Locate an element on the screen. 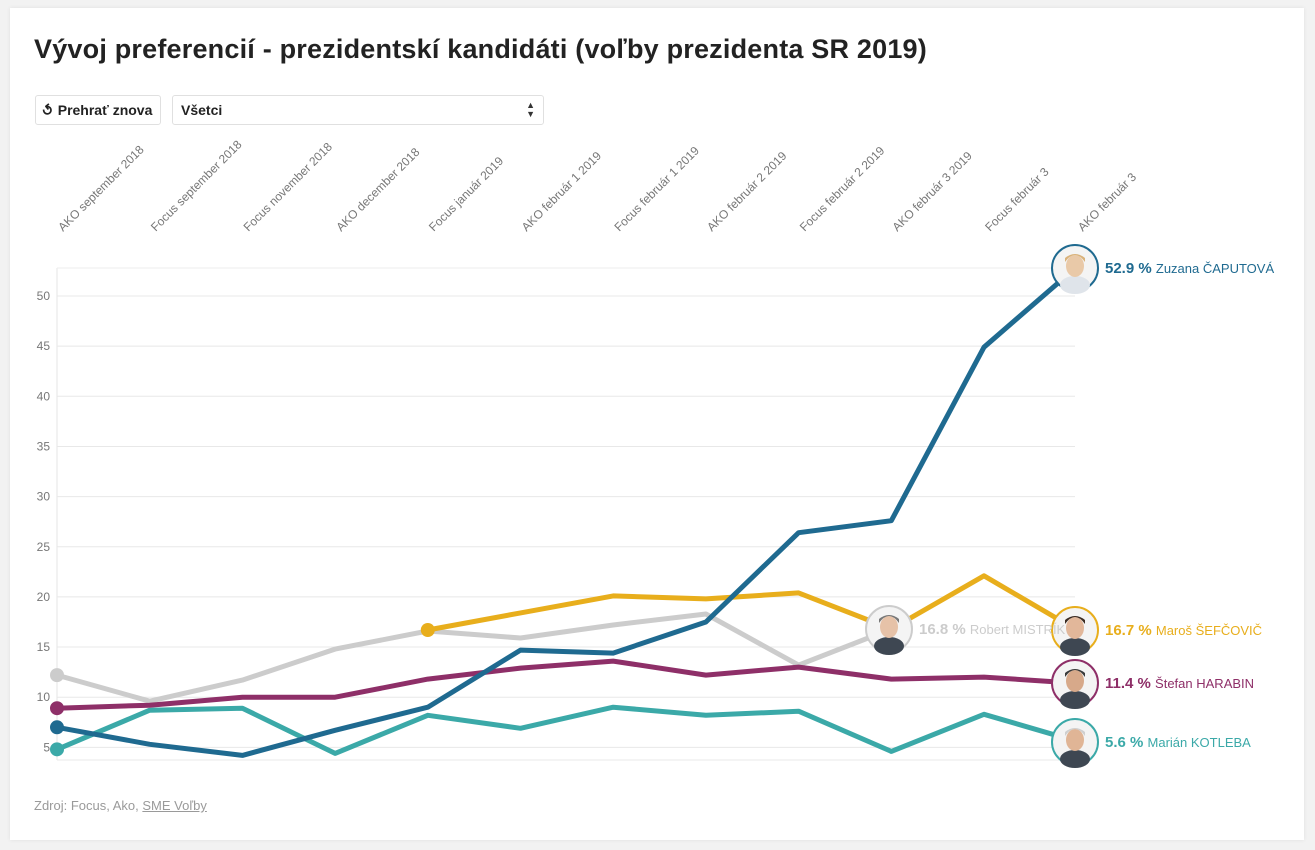 This screenshot has width=1315, height=850. x-tick-label: AKO december 2018 is located at coordinates (377, 189).